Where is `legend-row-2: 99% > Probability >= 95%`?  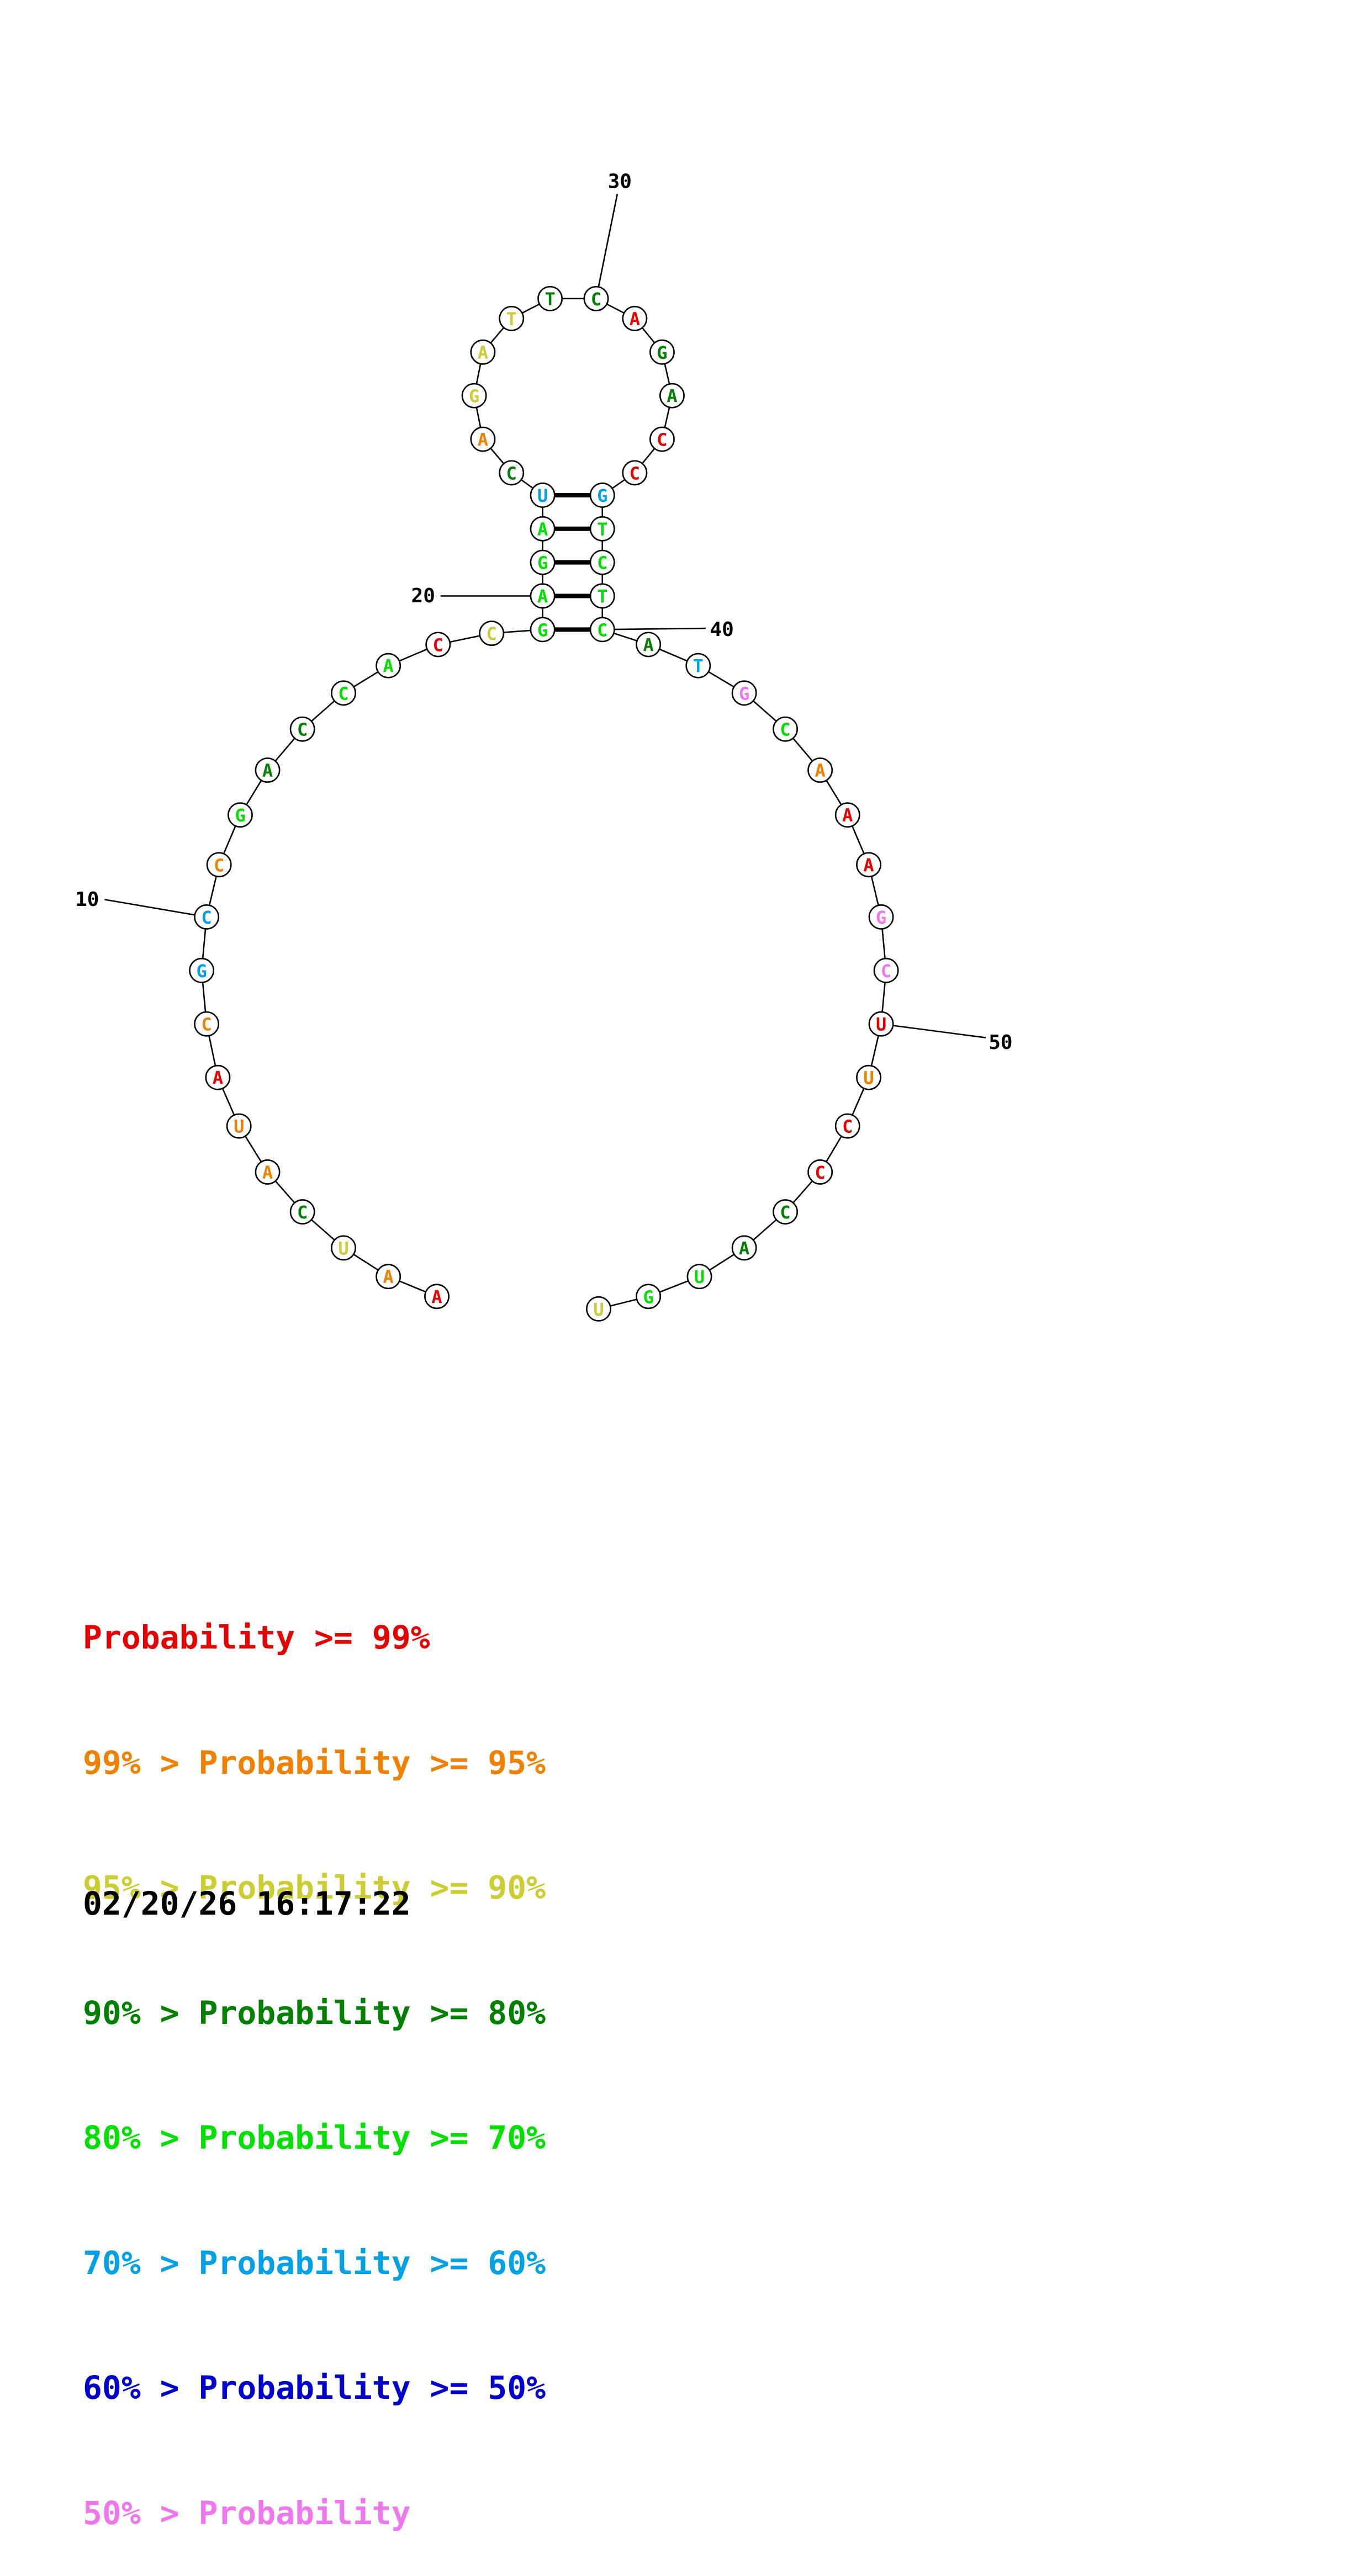 legend-row-2: 99% > Probability >= 95% is located at coordinates (314, 1763).